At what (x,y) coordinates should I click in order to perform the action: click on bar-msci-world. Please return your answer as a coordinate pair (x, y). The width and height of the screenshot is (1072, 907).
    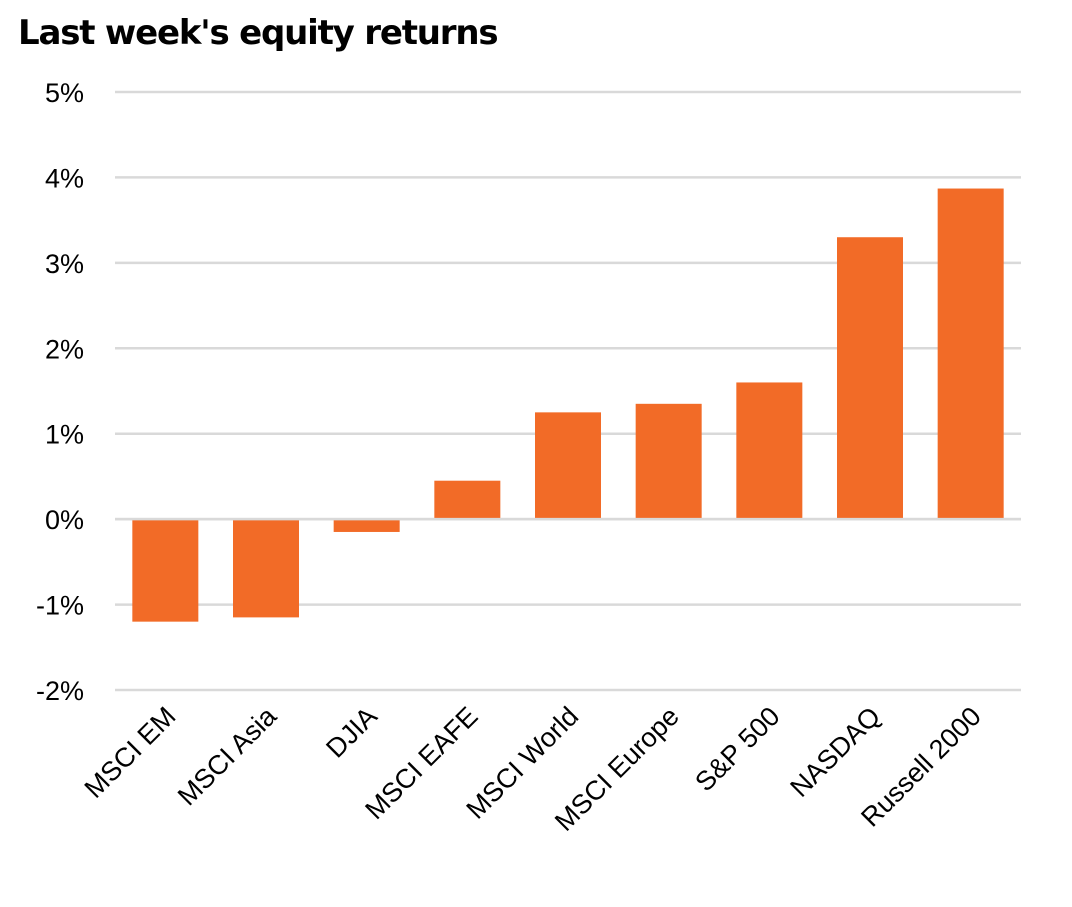
    Looking at the image, I should click on (568, 466).